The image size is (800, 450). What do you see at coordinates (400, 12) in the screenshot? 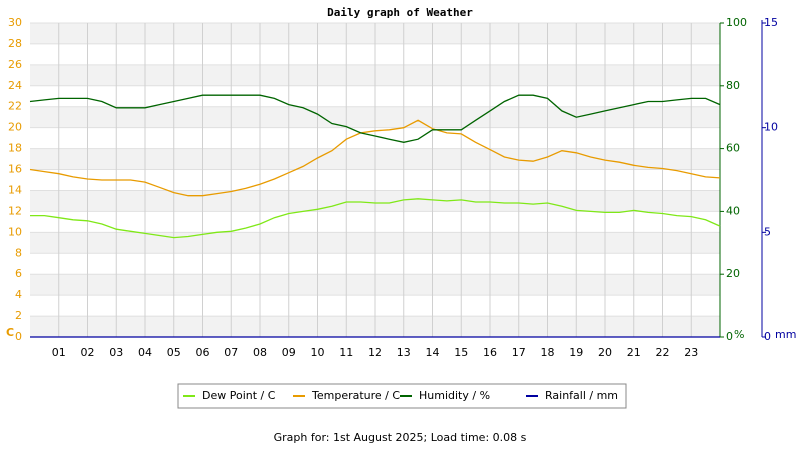
I see `chart-title: Daily graph of Weather` at bounding box center [400, 12].